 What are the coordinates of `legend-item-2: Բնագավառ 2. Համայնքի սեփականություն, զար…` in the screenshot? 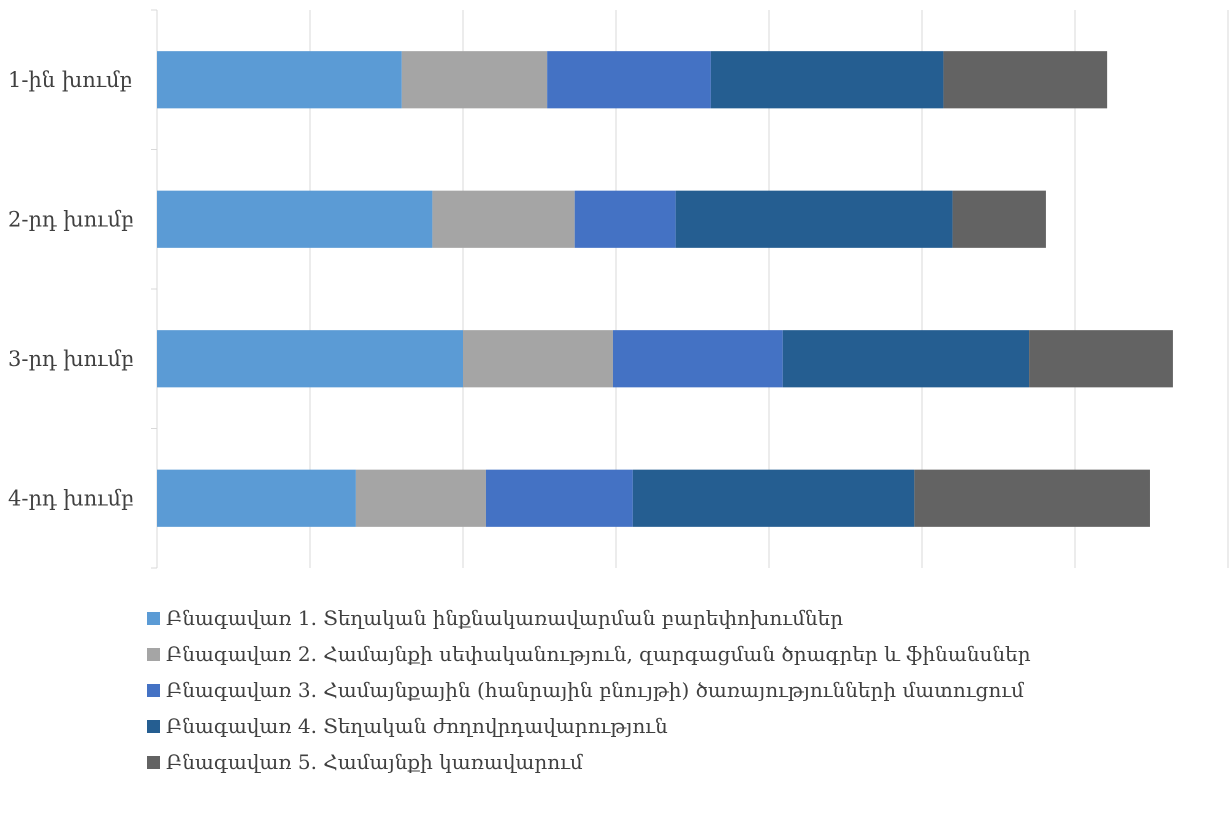 It's located at (687, 654).